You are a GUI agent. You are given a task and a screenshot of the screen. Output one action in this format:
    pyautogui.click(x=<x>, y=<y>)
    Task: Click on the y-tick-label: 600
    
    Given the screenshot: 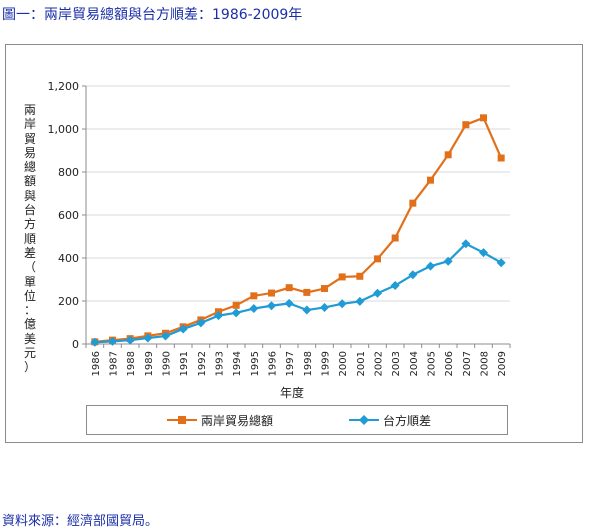 What is the action you would take?
    pyautogui.click(x=68, y=215)
    